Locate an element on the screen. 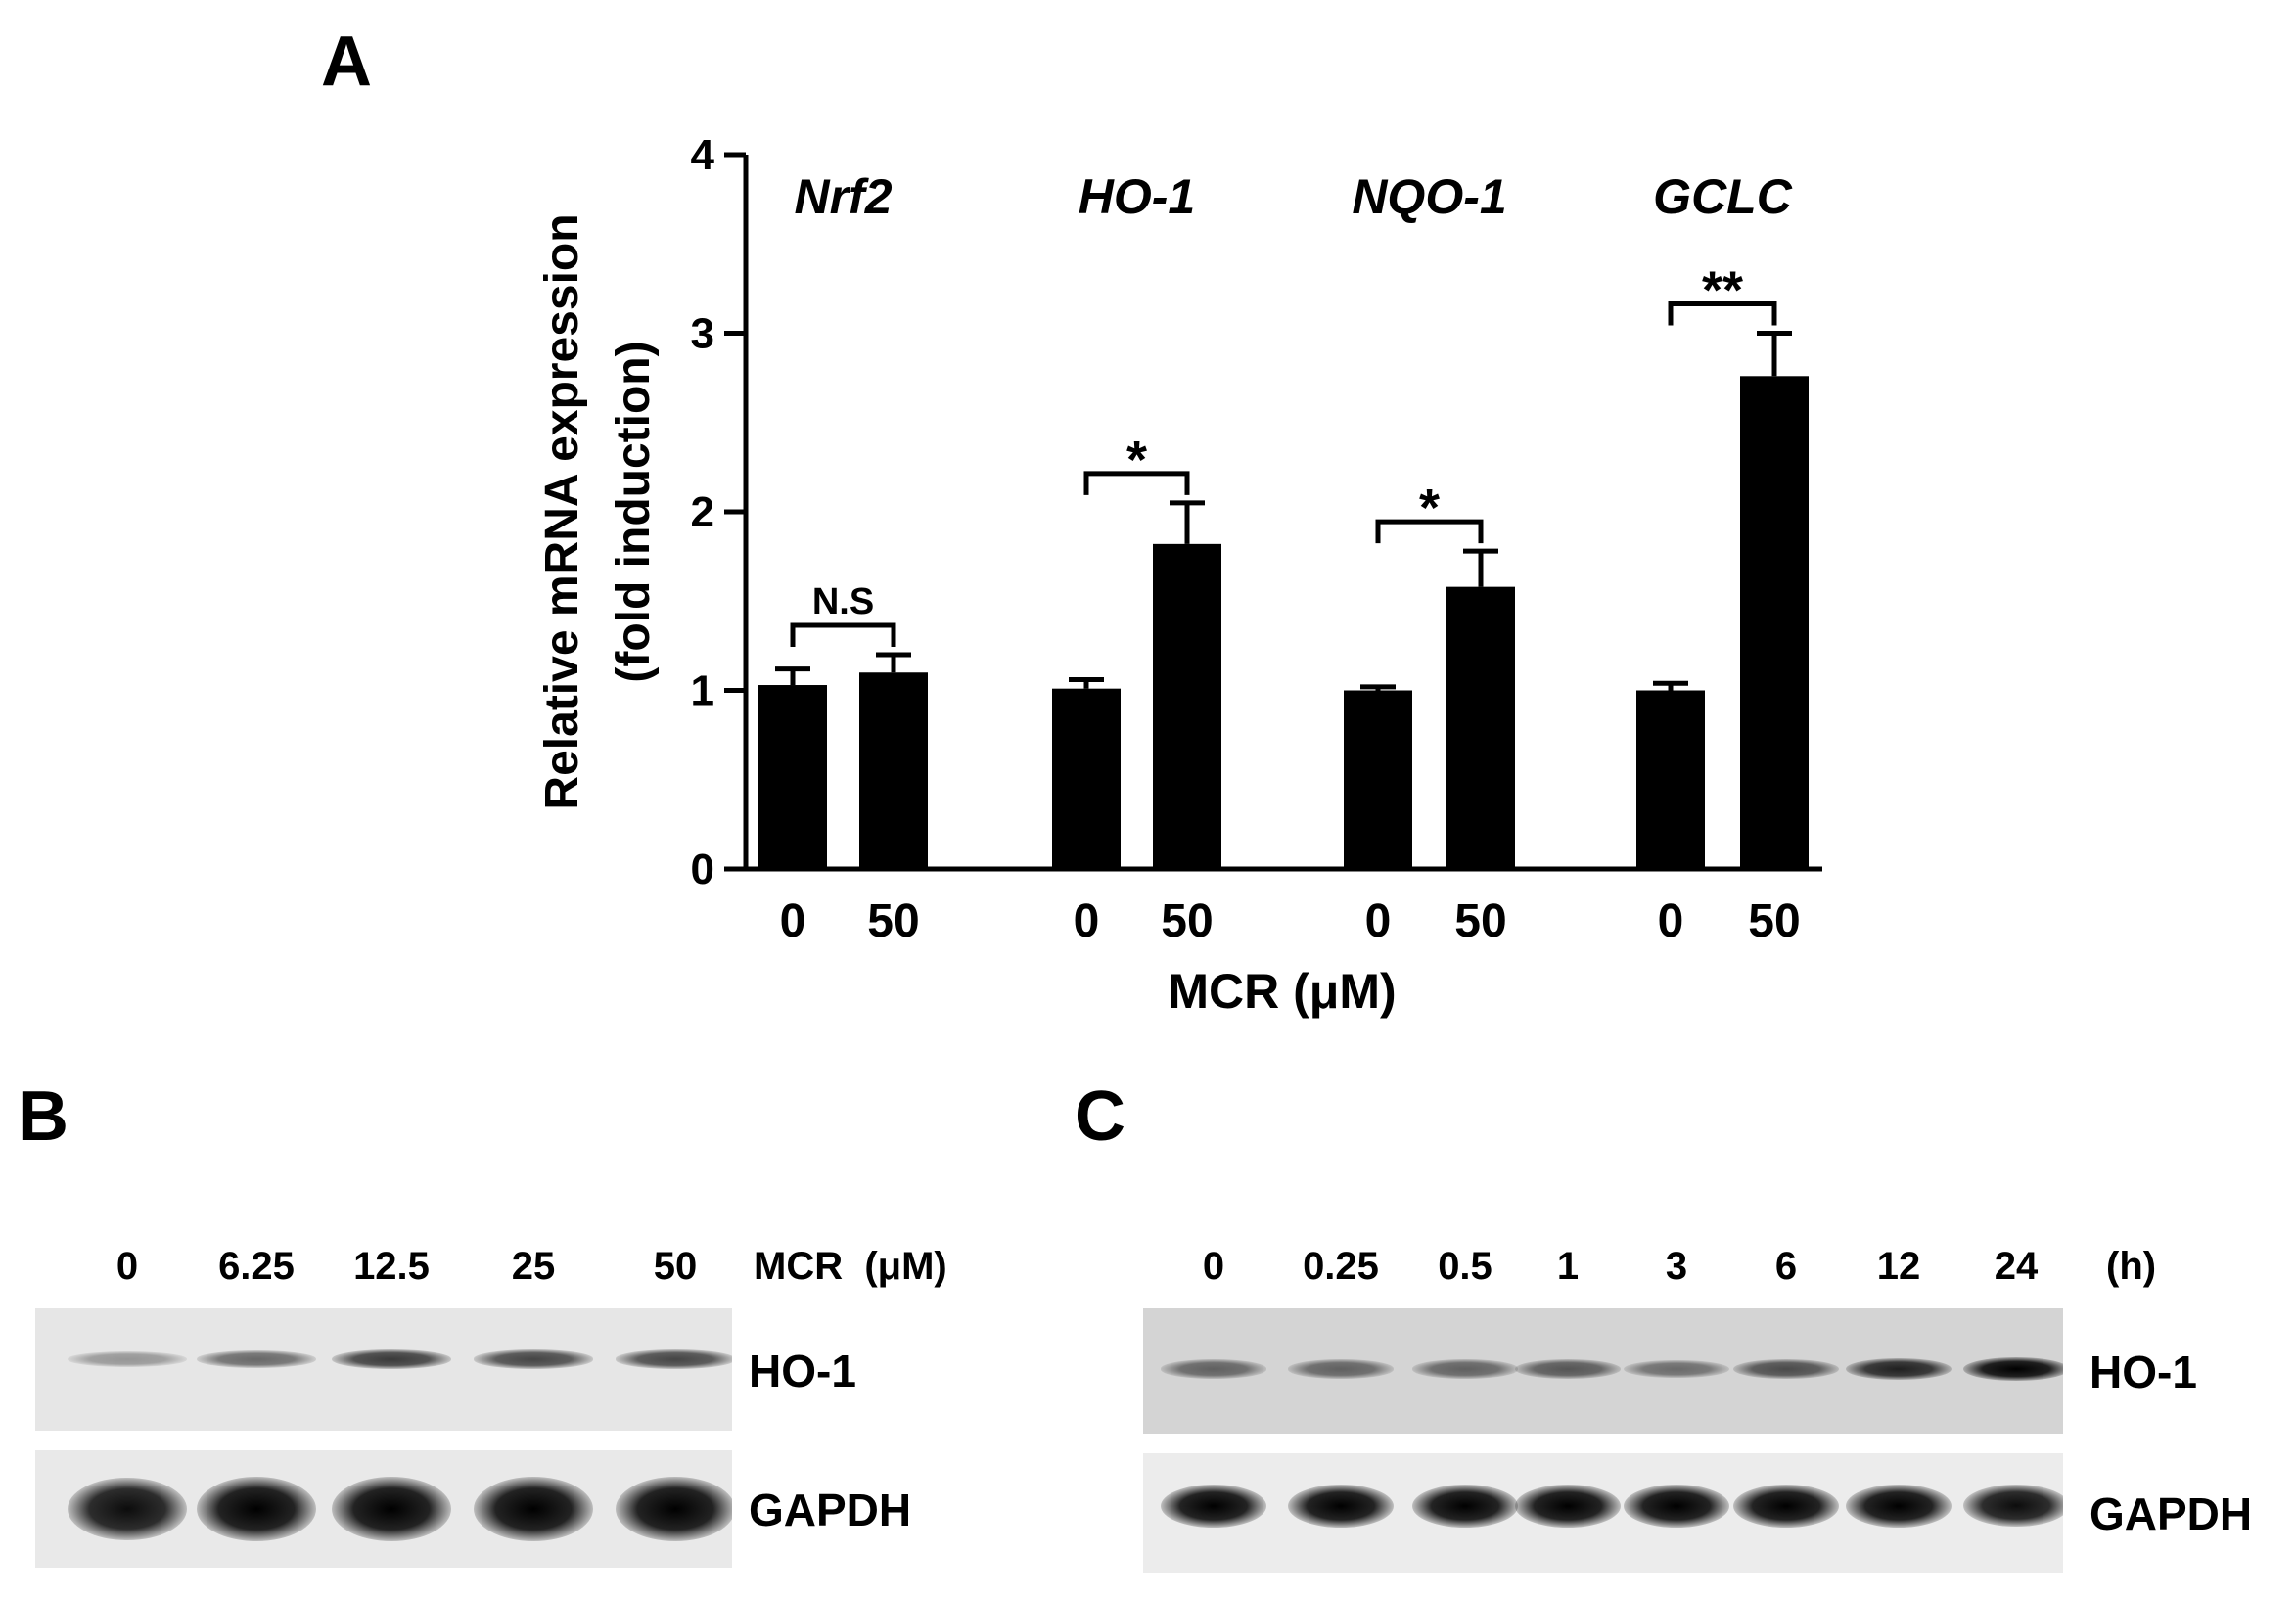 The height and width of the screenshot is (1600, 2296). lane-label: 25 is located at coordinates (533, 1266).